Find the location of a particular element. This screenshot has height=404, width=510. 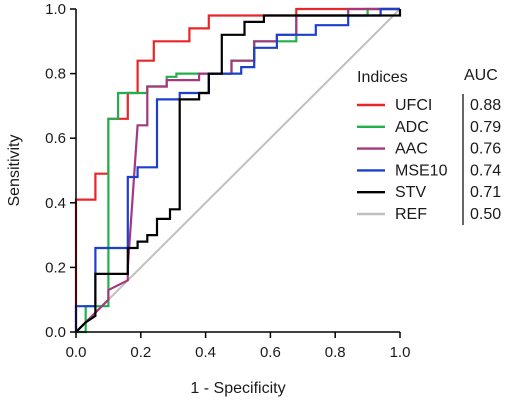

legend-header-indices: Indices is located at coordinates (382, 77).